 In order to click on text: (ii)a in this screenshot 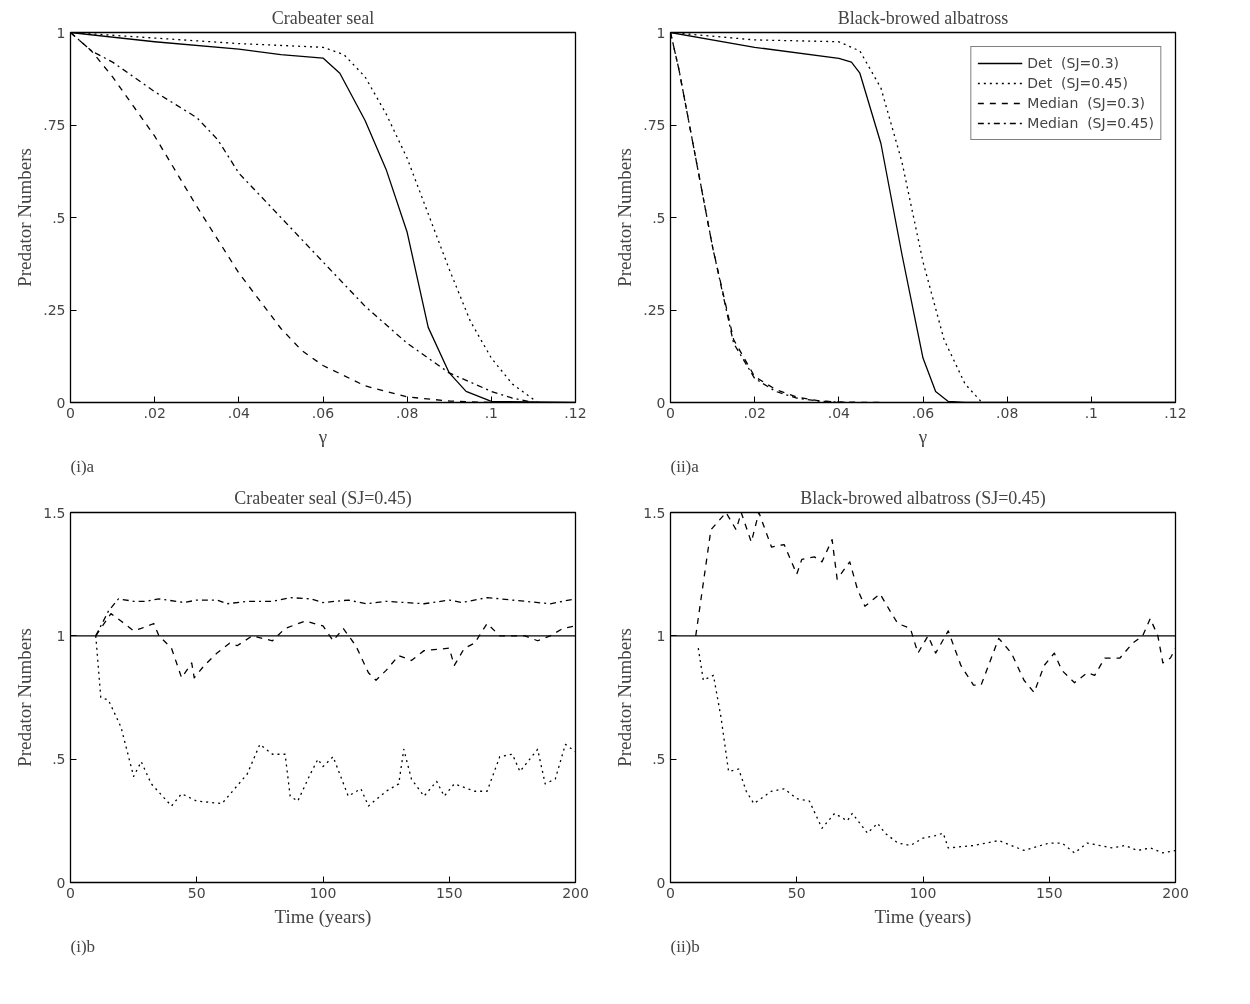, I will do `click(685, 466)`.